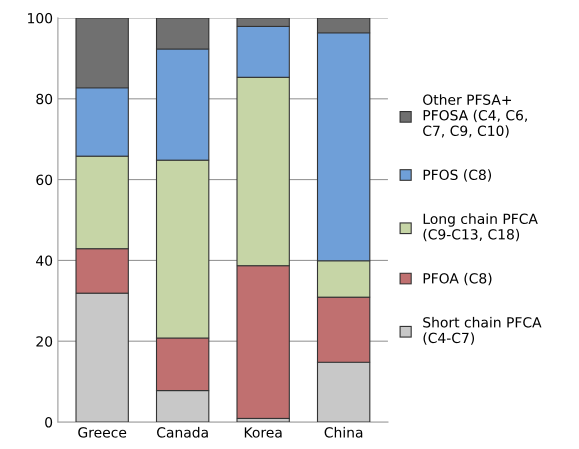 Image resolution: width=579 pixels, height=449 pixels. I want to click on y-tick-label: 60, so click(44, 180).